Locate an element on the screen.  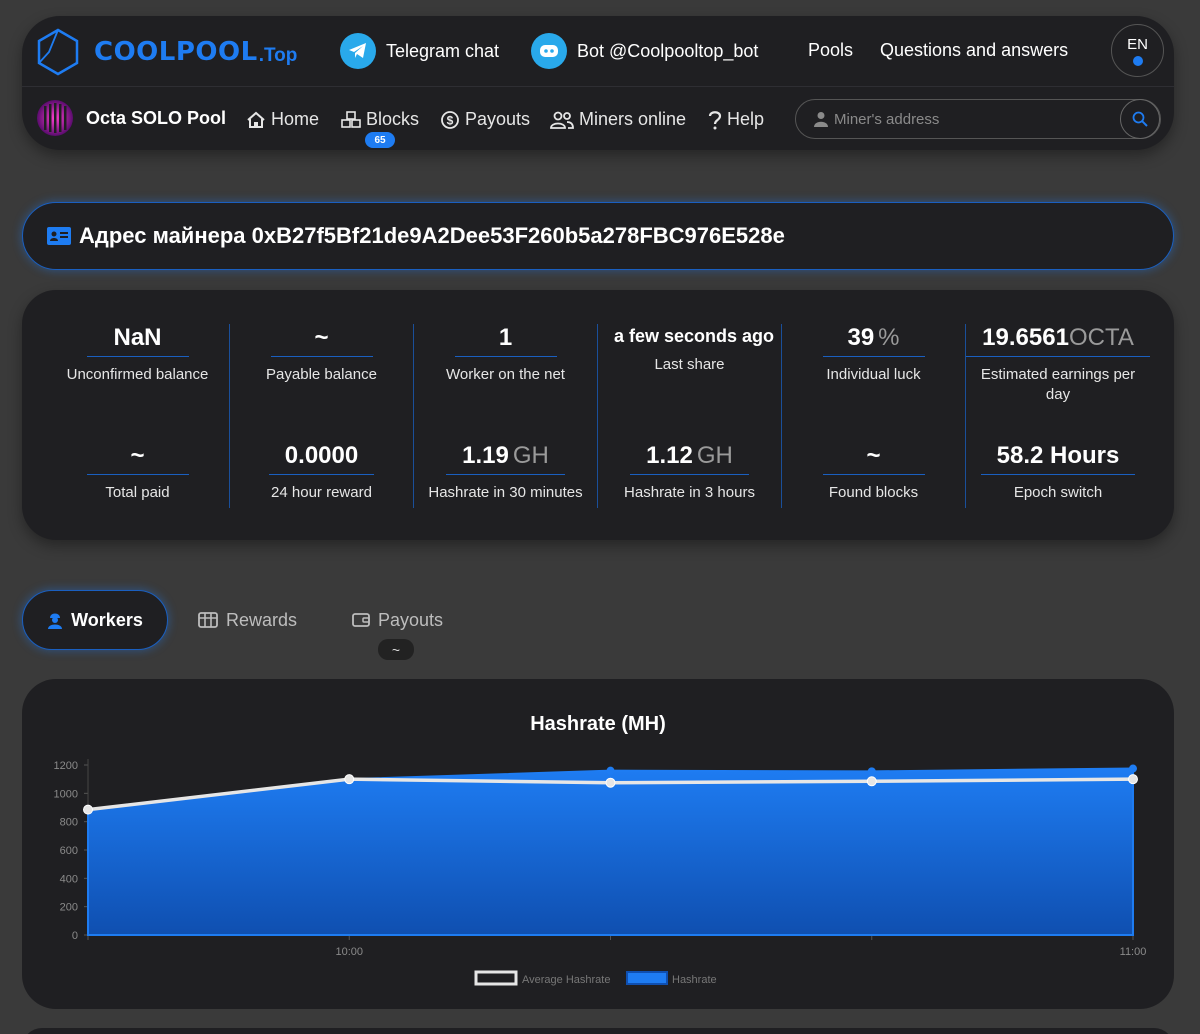
stat-label: Found blocks is located at coordinates (873, 492).